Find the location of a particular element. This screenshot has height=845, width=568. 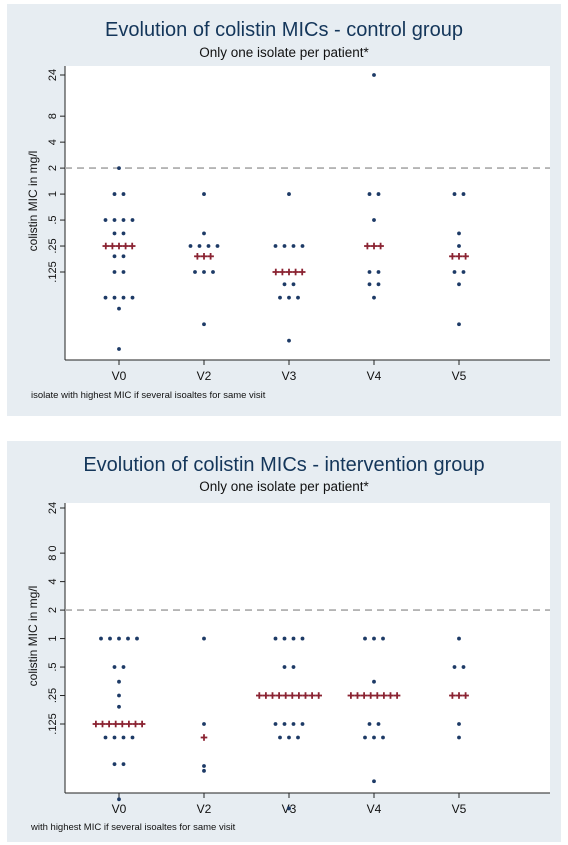

x-tick-label: V4 is located at coordinates (374, 809).